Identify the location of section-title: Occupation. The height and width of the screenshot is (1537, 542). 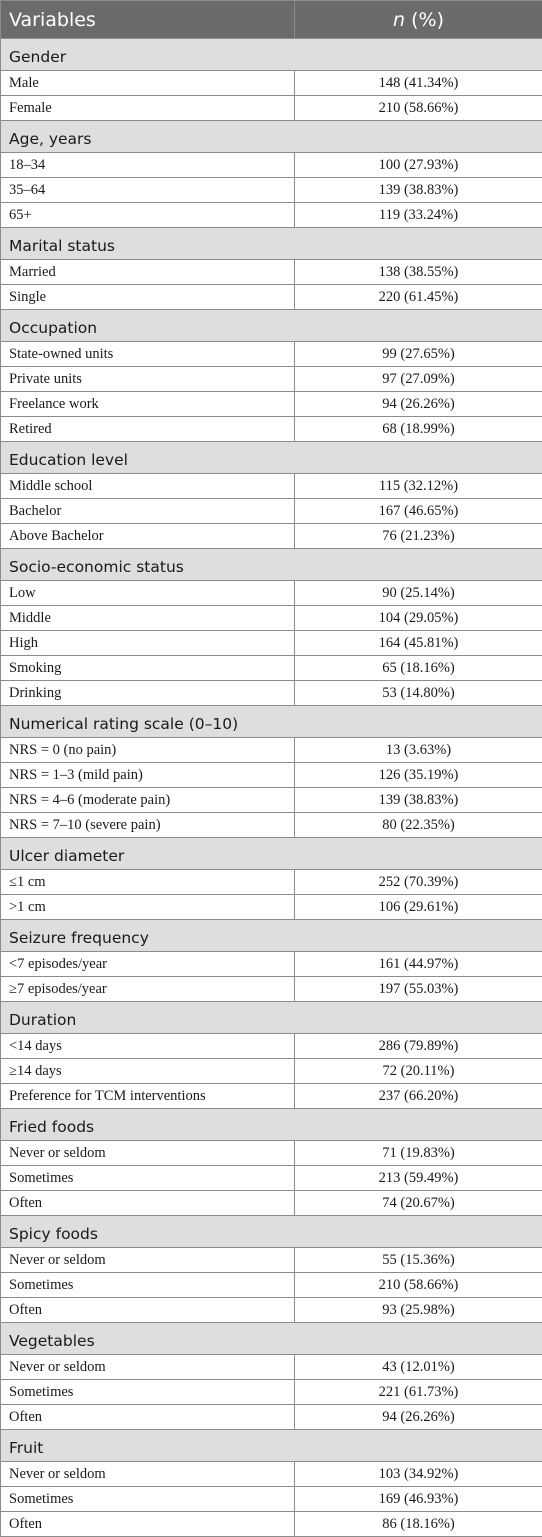
(271, 326).